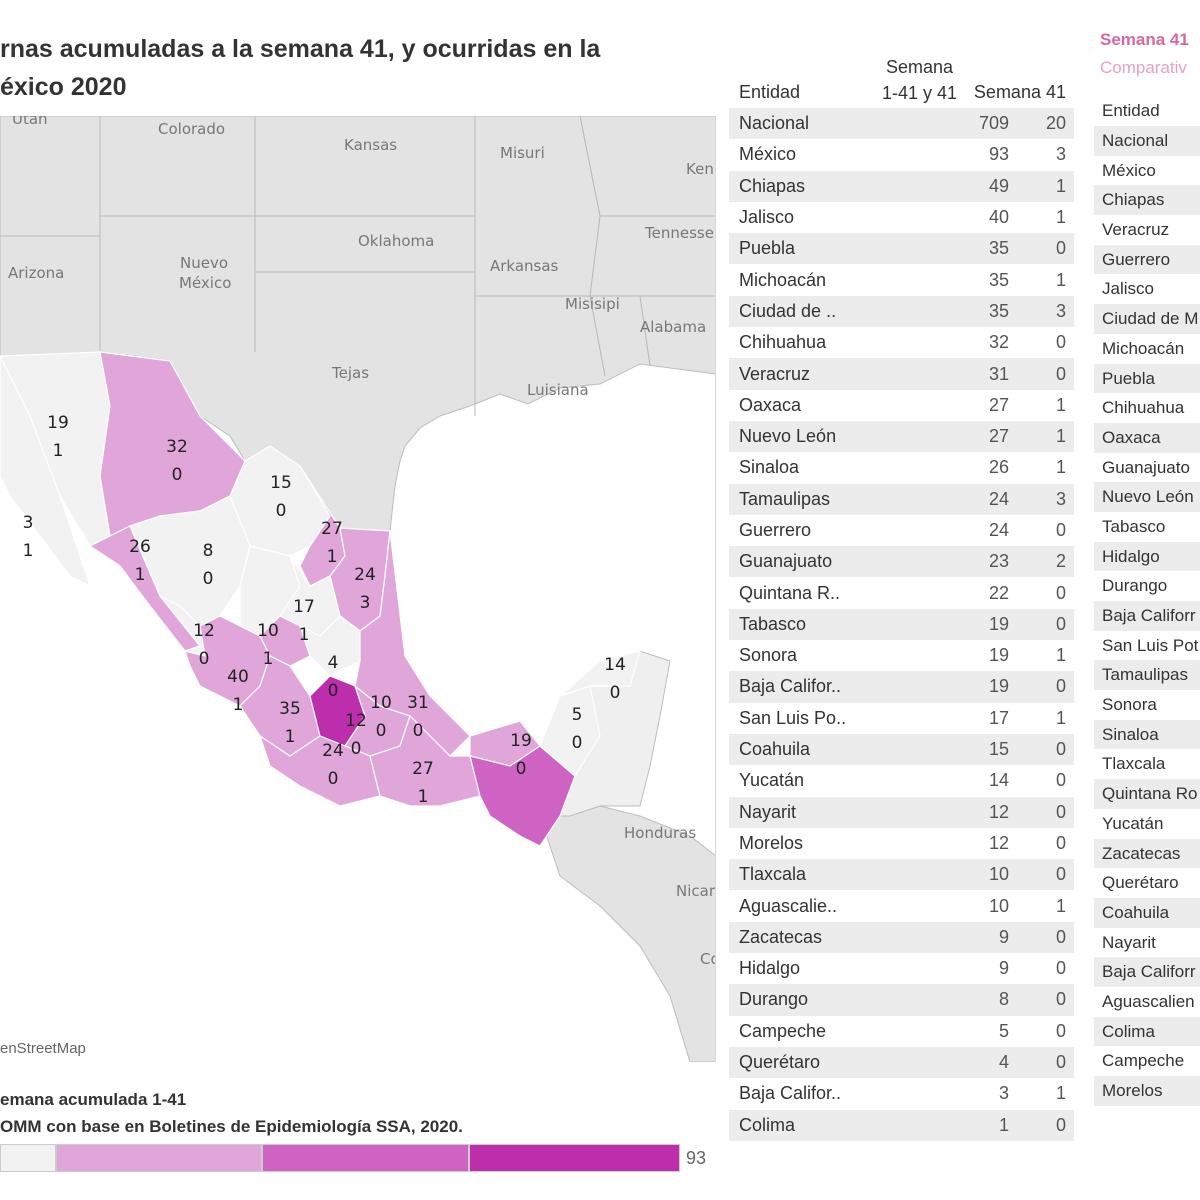  Describe the element at coordinates (901, 937) in the screenshot. I see `table-row: Zacatecas 9 0` at that location.